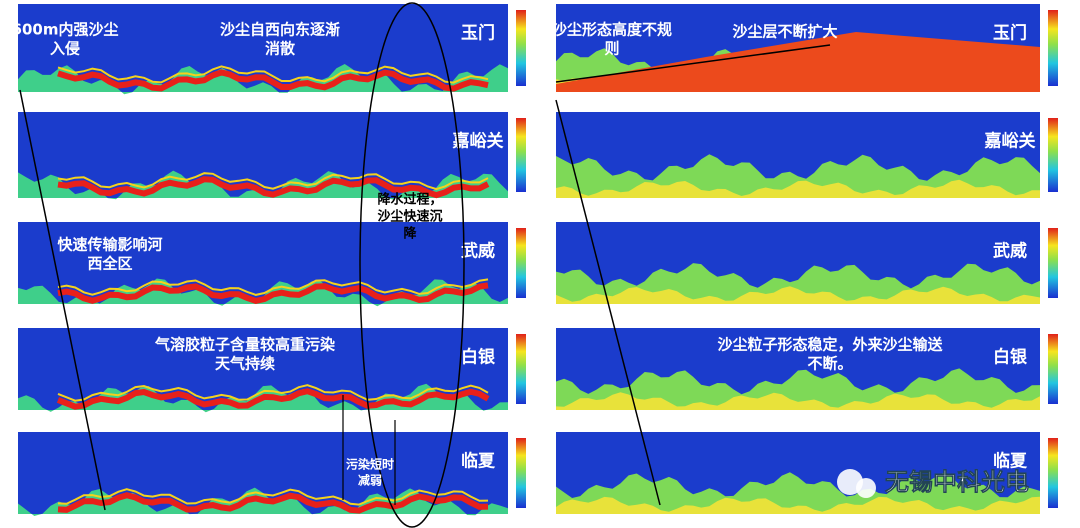 This screenshot has height=528, width=1080. What do you see at coordinates (611, 49) in the screenshot?
I see `annotation: 则` at bounding box center [611, 49].